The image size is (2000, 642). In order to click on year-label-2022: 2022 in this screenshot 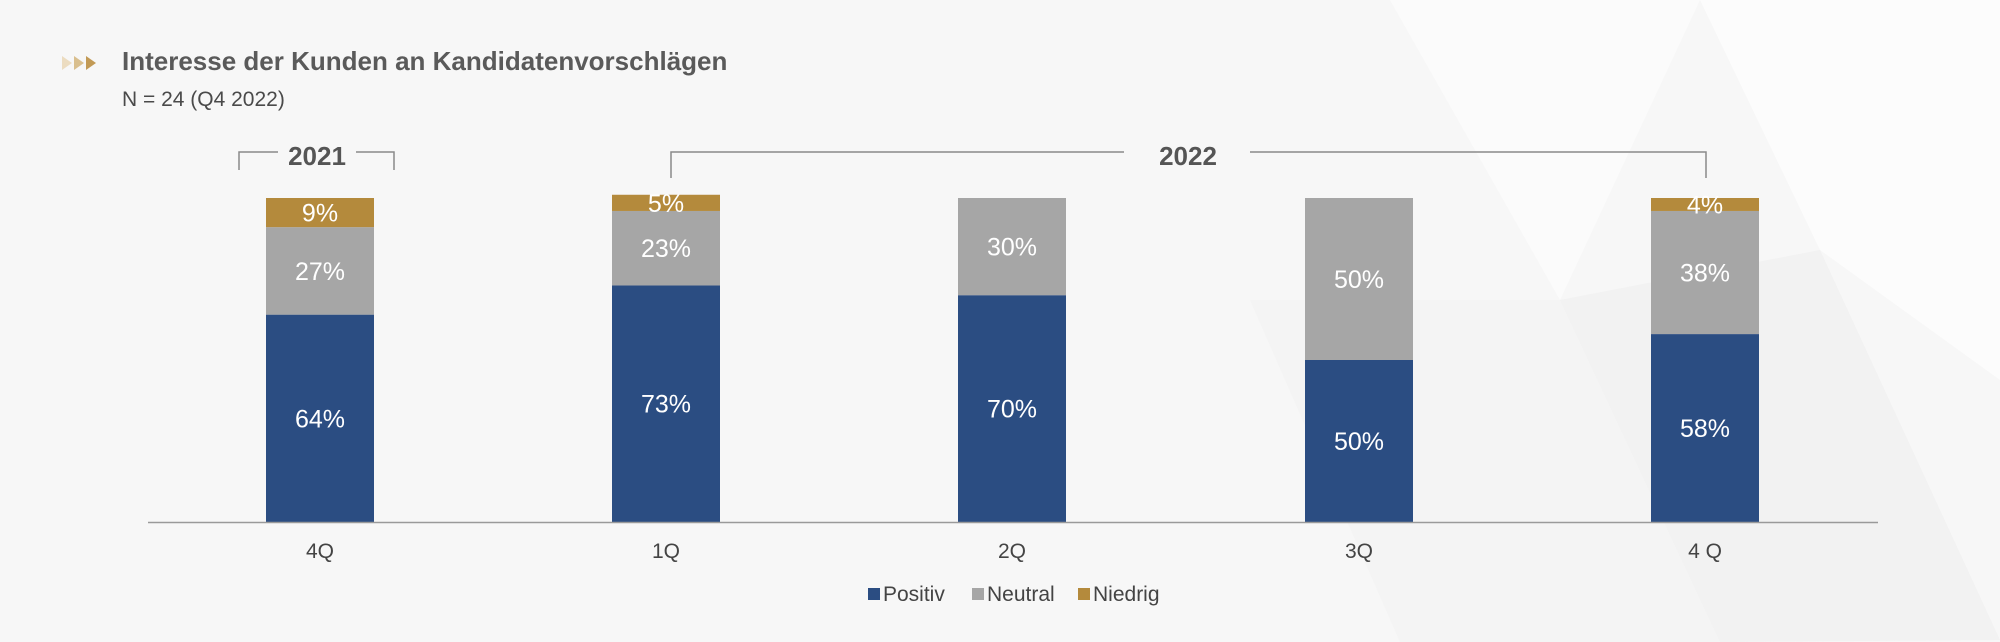, I will do `click(1188, 156)`.